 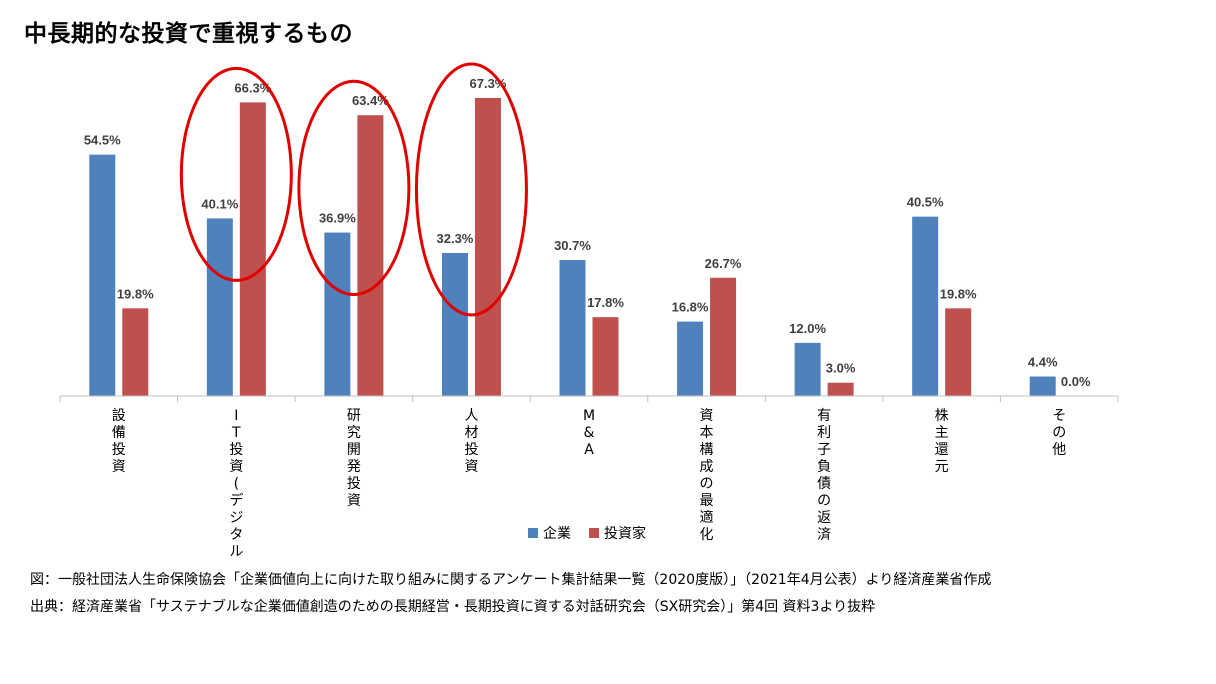 I want to click on category-label: 人材投資, so click(x=471, y=441).